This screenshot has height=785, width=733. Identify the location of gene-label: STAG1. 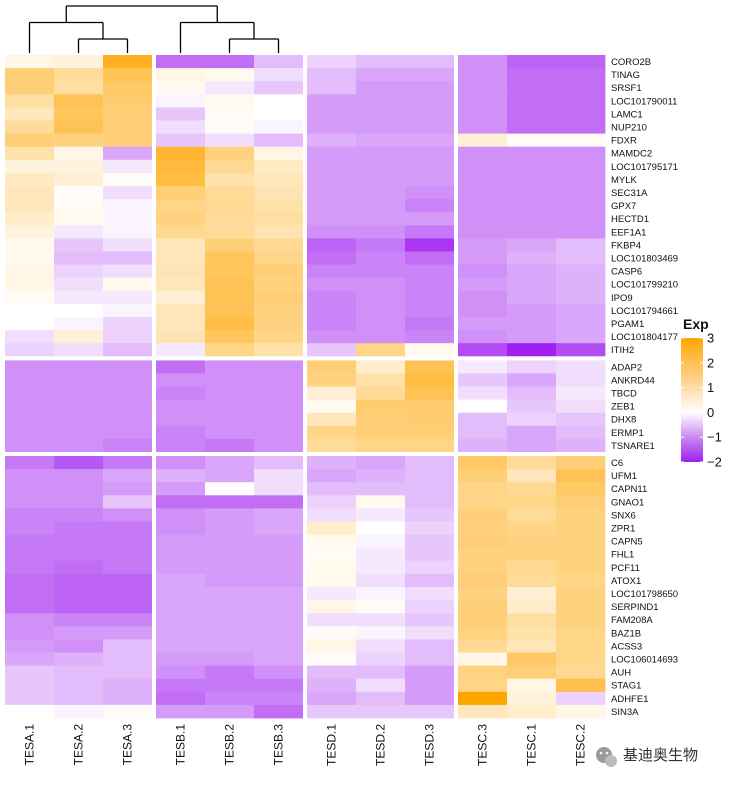
(626, 686).